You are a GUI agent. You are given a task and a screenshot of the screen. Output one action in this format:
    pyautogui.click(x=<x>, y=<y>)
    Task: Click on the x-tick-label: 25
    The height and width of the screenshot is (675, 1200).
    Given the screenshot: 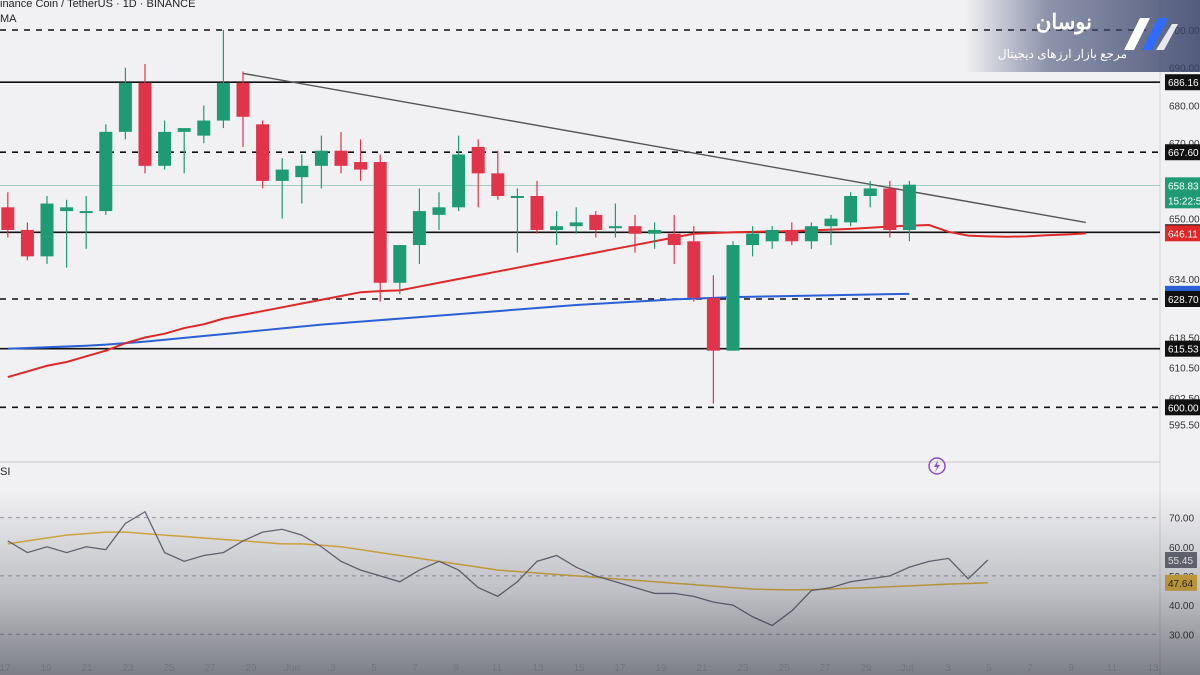 What is the action you would take?
    pyautogui.click(x=784, y=668)
    